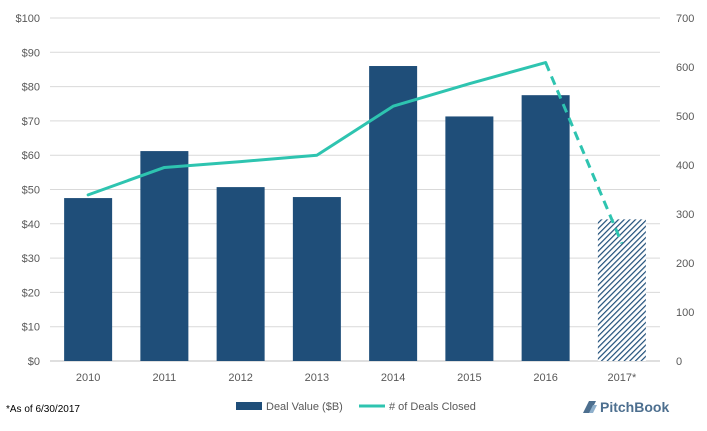 The width and height of the screenshot is (707, 431). What do you see at coordinates (393, 378) in the screenshot?
I see `x-axis-tick: 2014` at bounding box center [393, 378].